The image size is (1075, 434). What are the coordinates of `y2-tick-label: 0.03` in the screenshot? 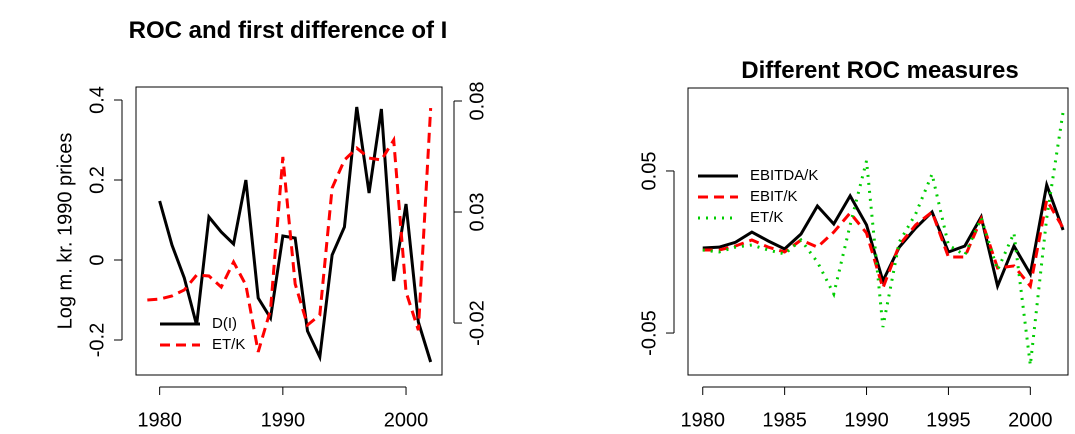 It's located at (477, 212).